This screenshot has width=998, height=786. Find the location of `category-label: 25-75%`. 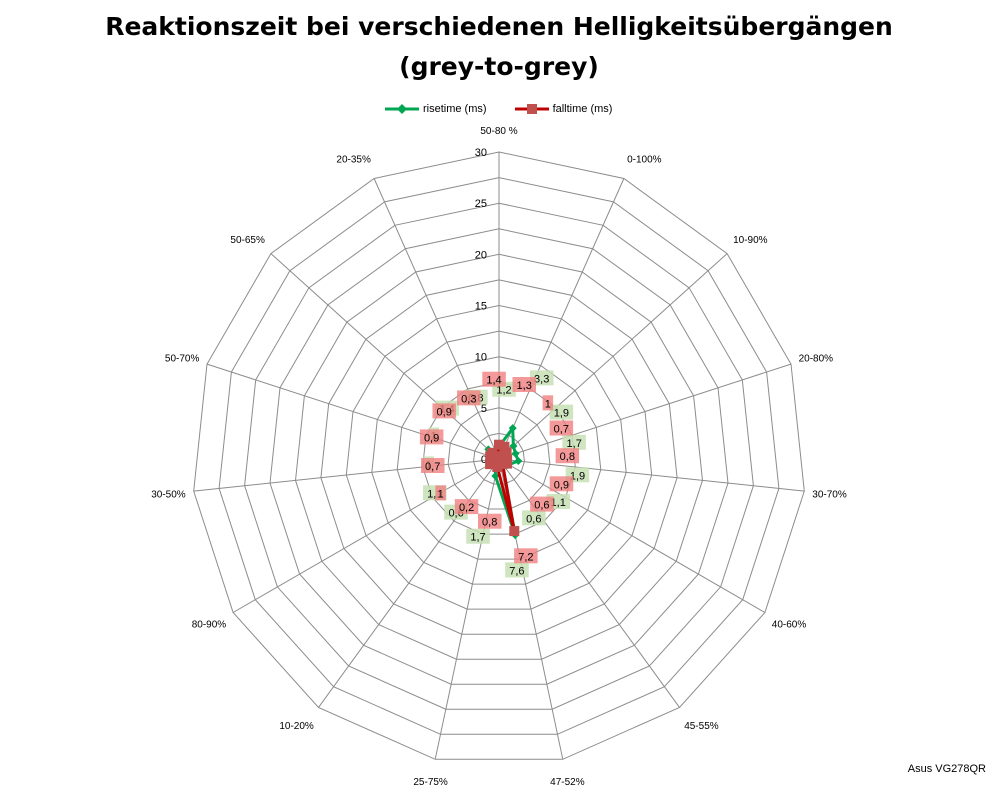

category-label: 25-75% is located at coordinates (430, 781).